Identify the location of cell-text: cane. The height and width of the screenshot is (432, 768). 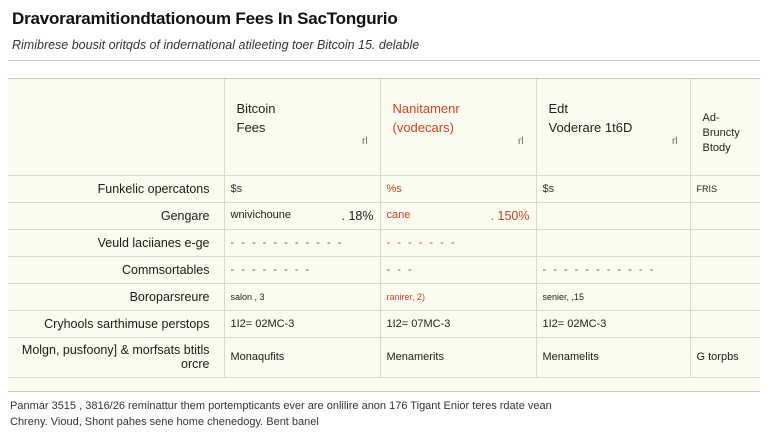
(398, 214).